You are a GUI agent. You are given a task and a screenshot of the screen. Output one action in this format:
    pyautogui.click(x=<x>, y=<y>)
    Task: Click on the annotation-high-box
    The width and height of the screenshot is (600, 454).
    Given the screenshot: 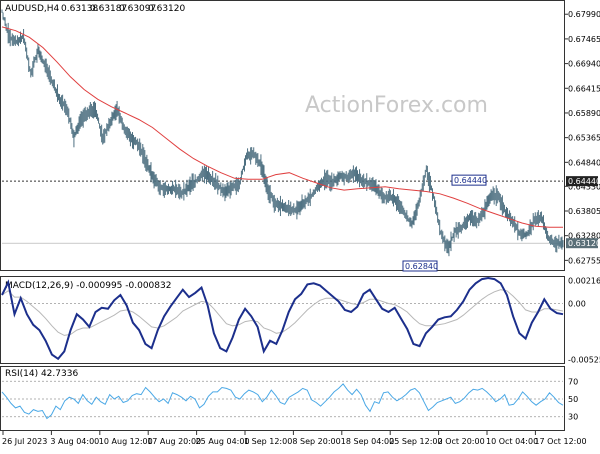 What is the action you would take?
    pyautogui.click(x=469, y=180)
    